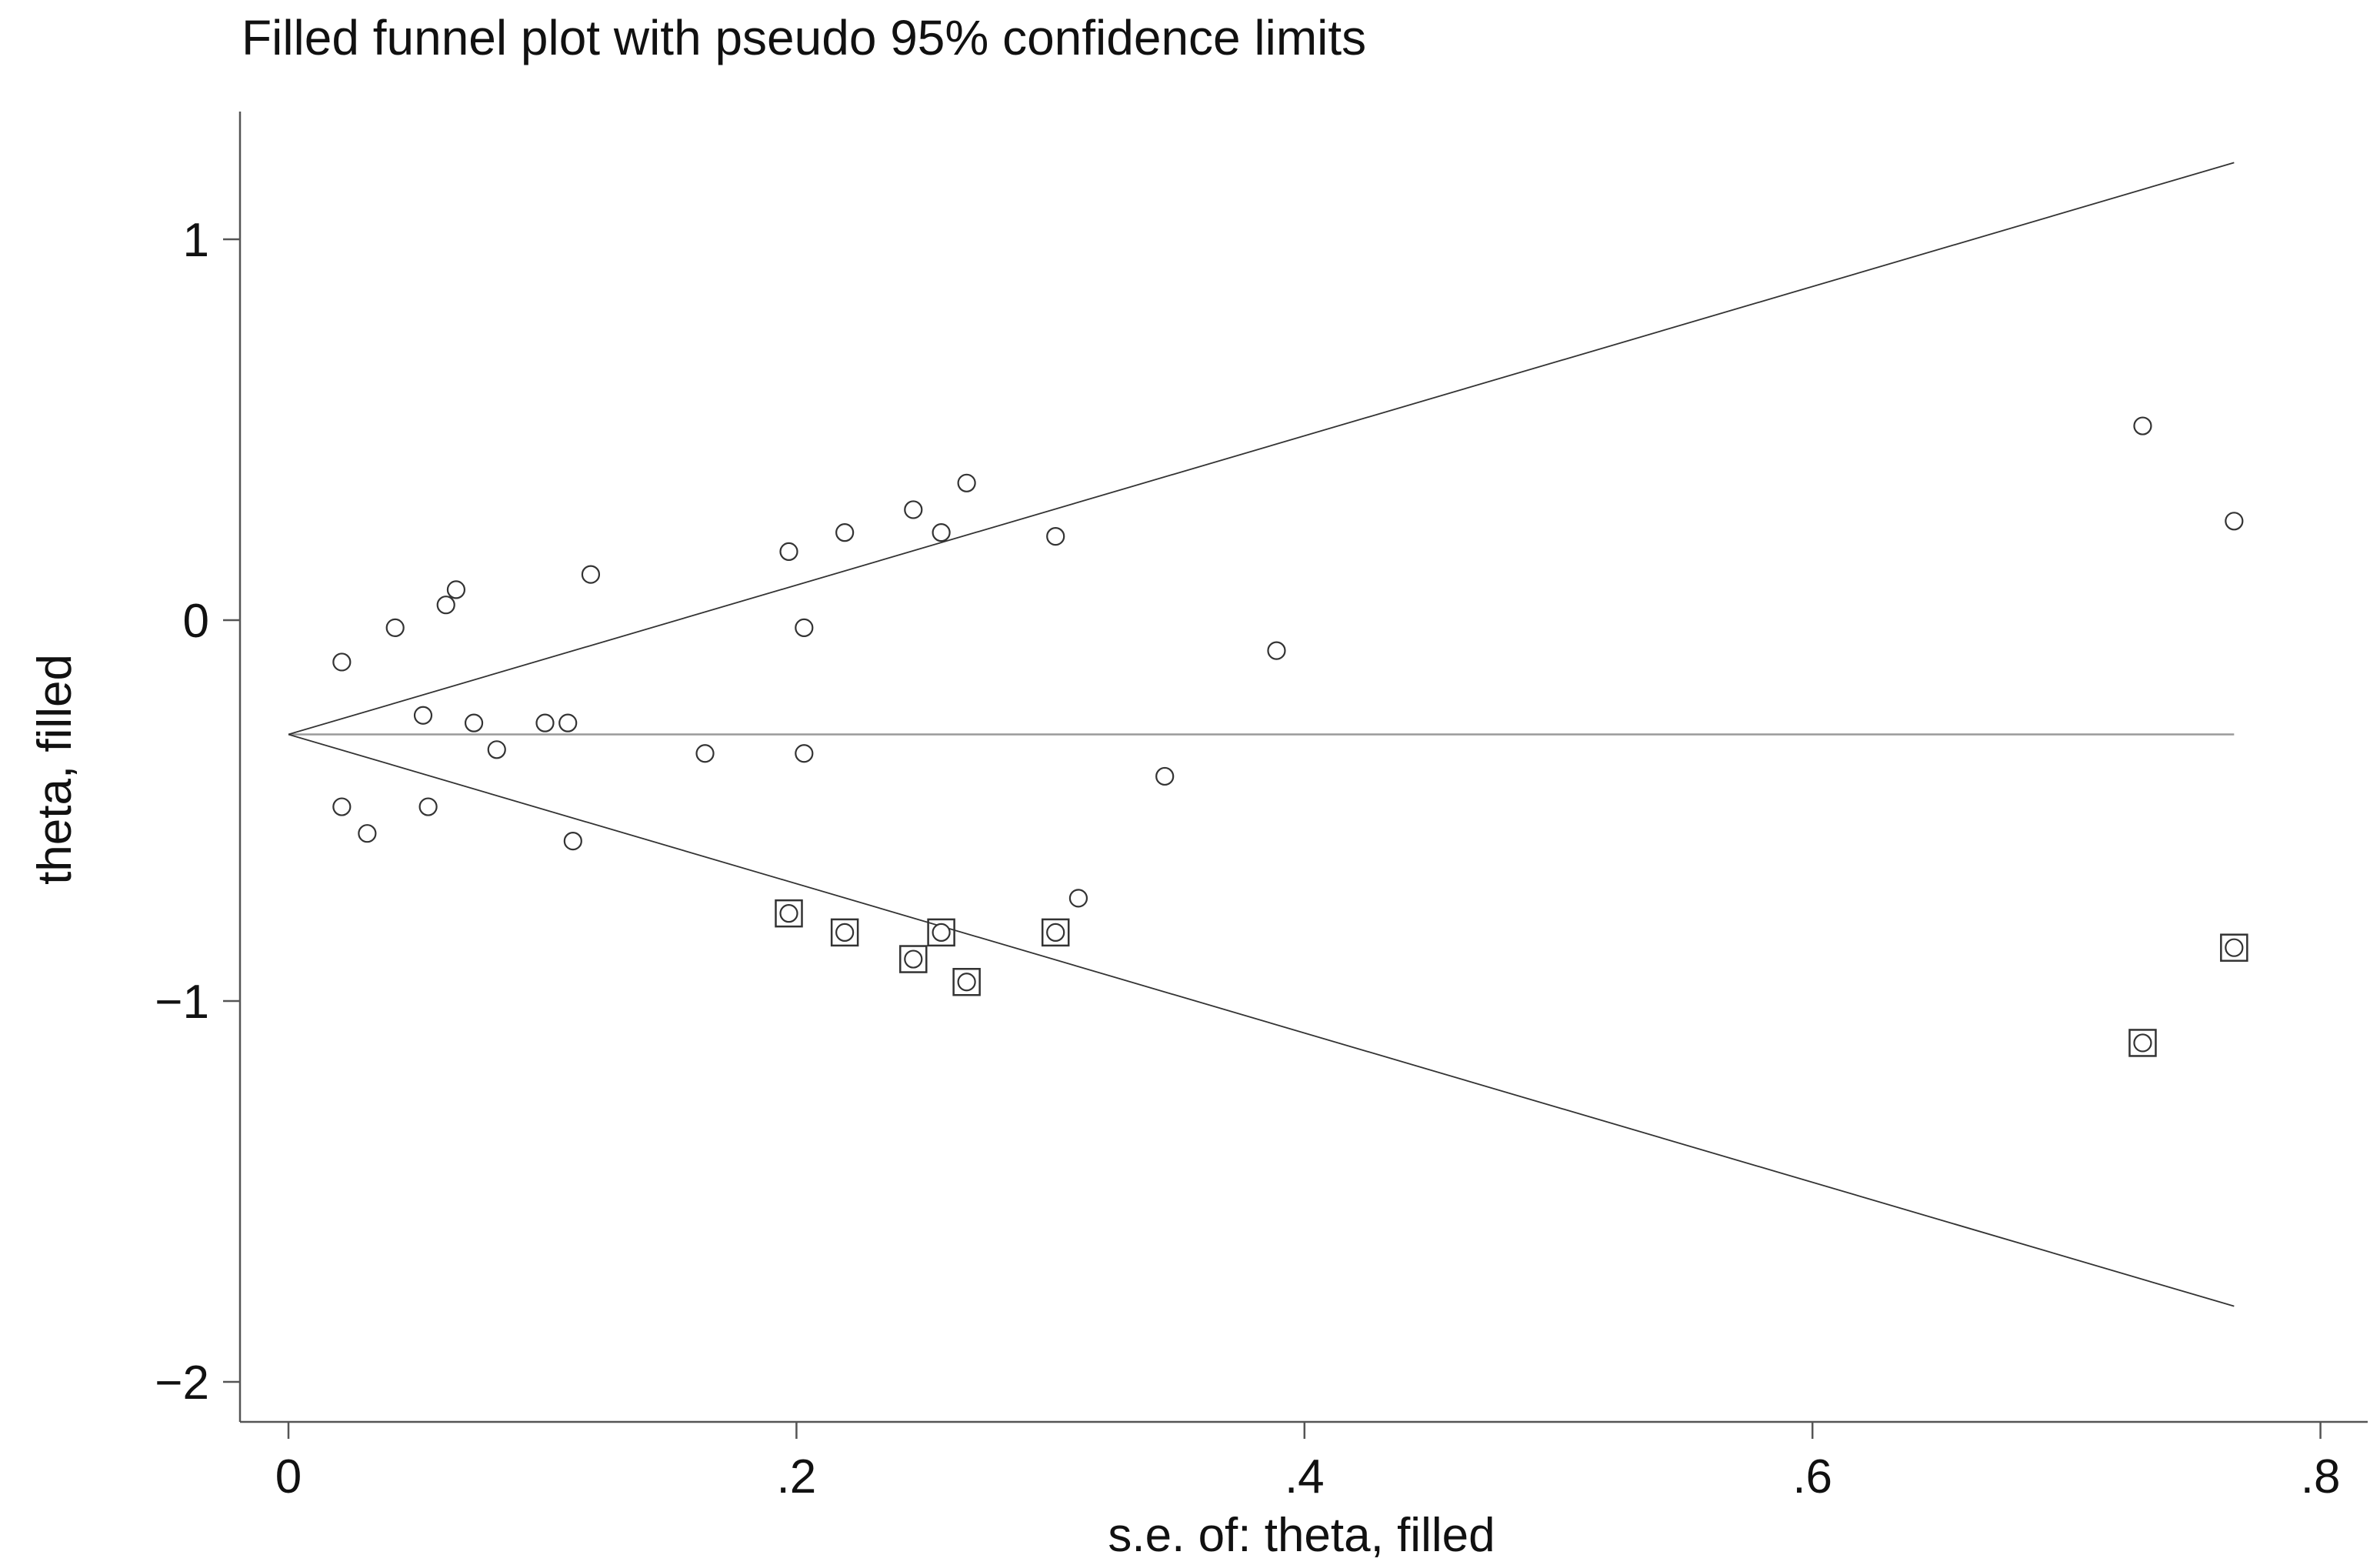  Describe the element at coordinates (1305, 1476) in the screenshot. I see `x-tick-label: .4` at that location.